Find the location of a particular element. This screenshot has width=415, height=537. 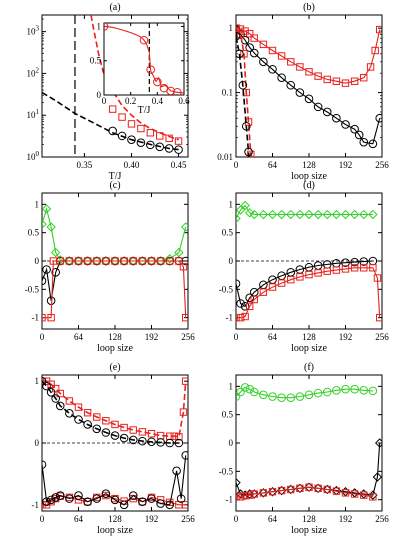

y-tick-label: 10³ is located at coordinates (33, 31).